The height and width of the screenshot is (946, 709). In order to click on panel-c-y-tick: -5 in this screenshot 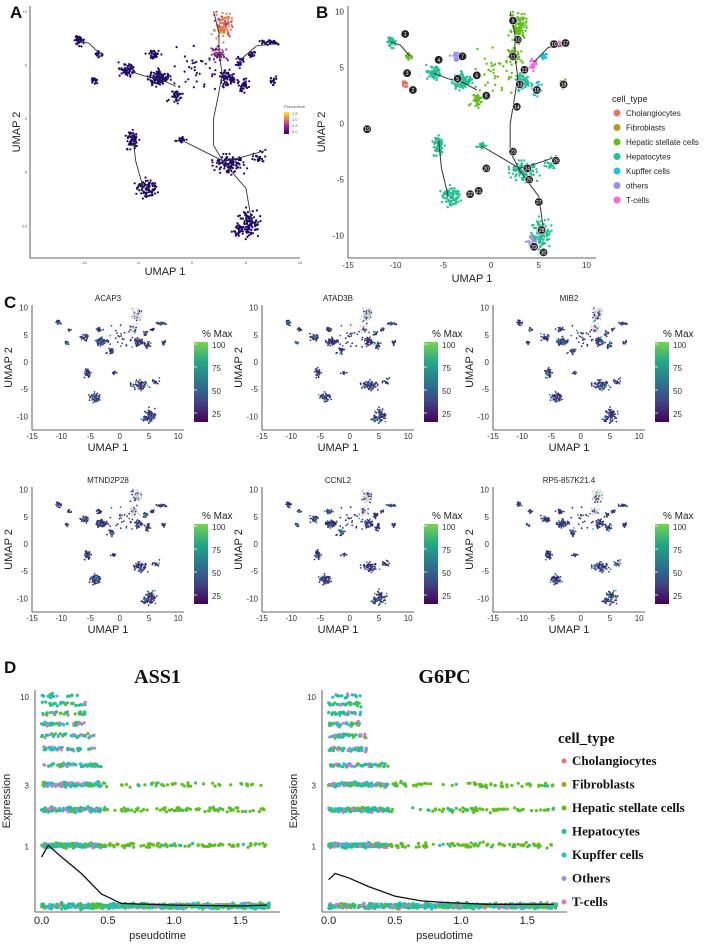, I will do `click(25, 389)`.